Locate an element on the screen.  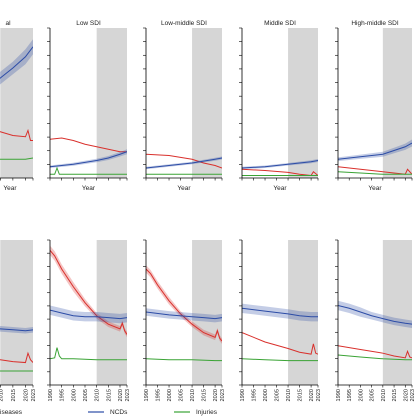
panel-bottom-4: 1990 1995 2000 2005 2010 2015 2020 2023 is located at coordinates (375, 320).